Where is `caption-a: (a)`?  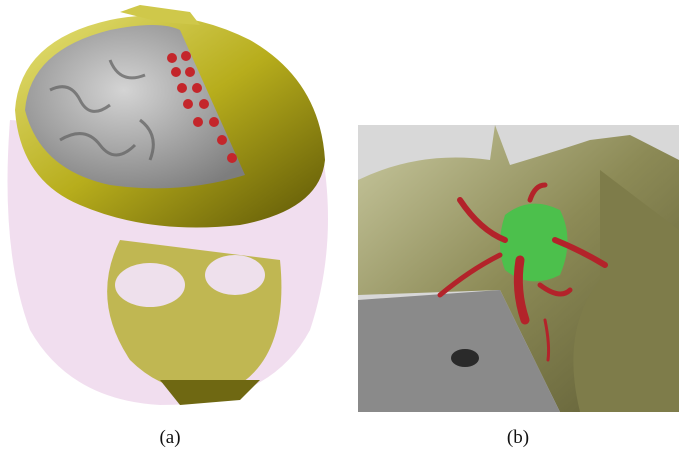 caption-a: (a) is located at coordinates (169, 437).